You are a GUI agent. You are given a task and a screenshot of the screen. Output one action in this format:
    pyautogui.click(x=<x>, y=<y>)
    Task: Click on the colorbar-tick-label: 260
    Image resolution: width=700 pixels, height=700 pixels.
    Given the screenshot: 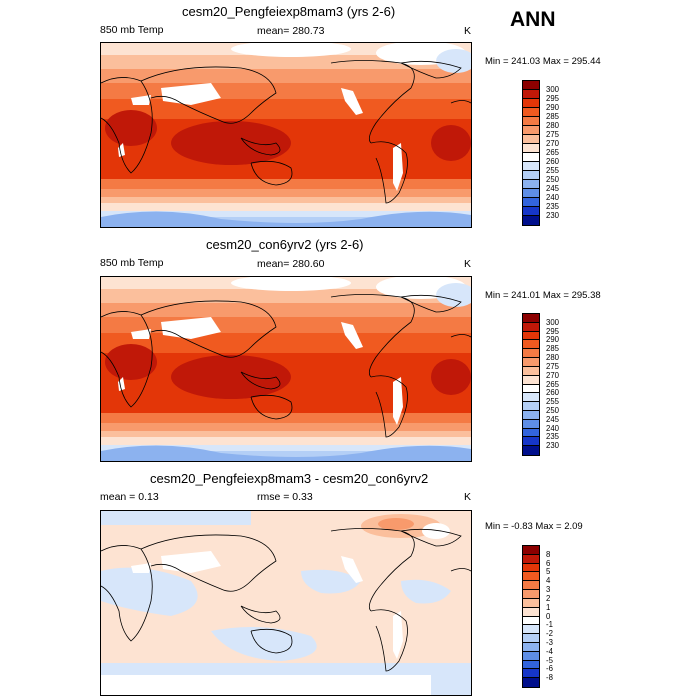 What is the action you would take?
    pyautogui.click(x=553, y=393)
    